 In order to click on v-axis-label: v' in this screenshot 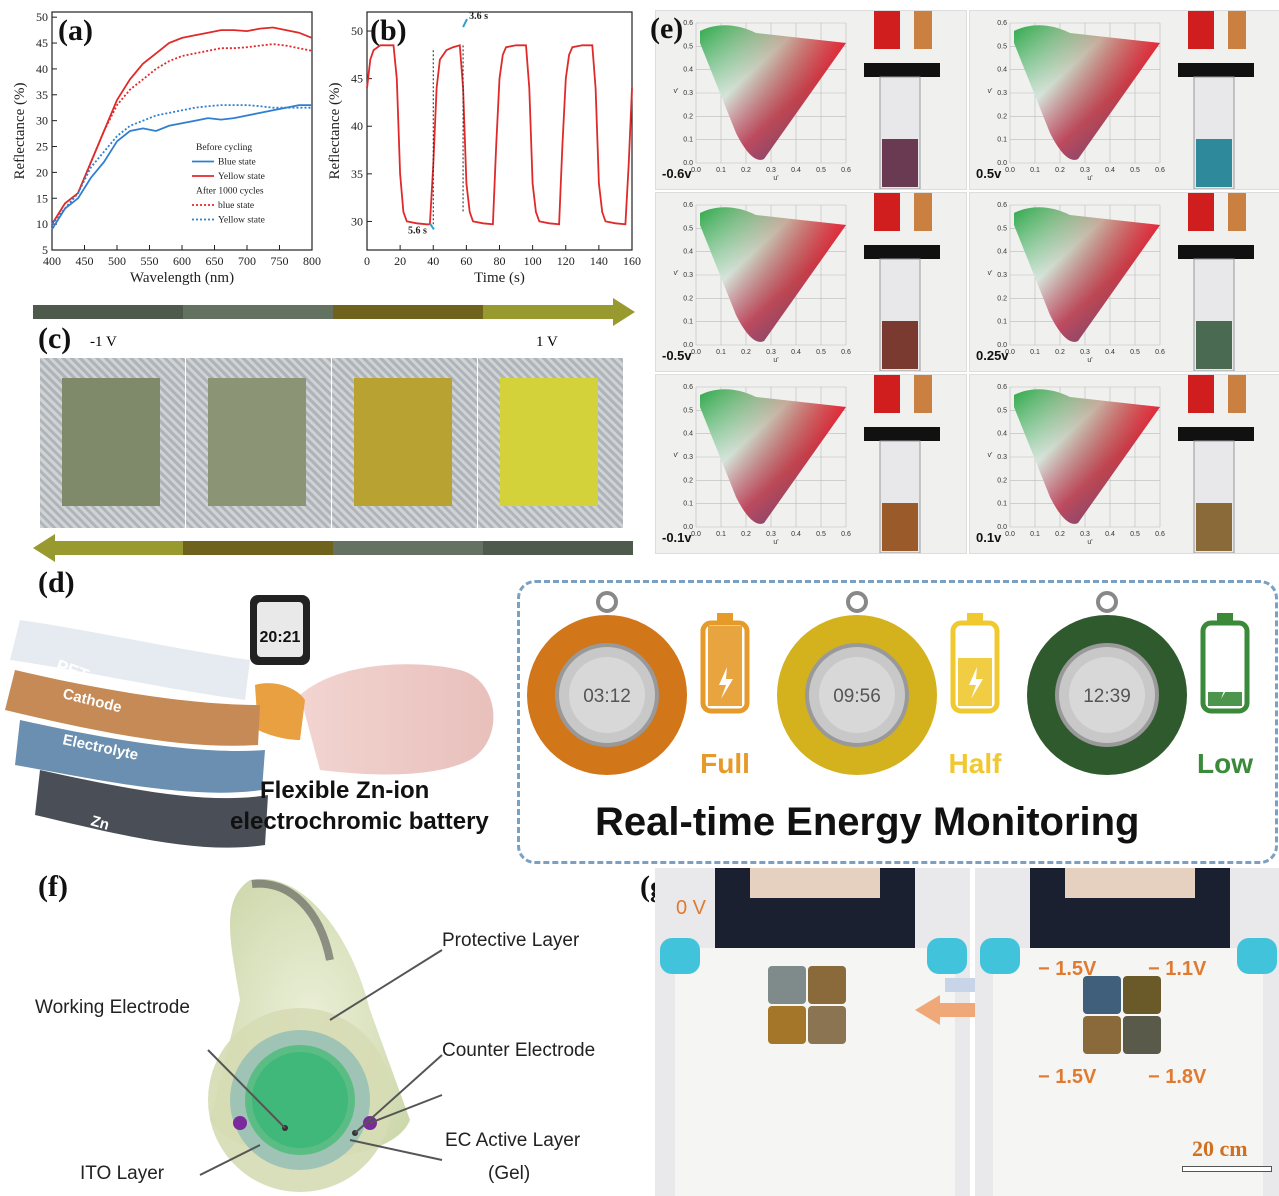, I will do `click(990, 455)`.